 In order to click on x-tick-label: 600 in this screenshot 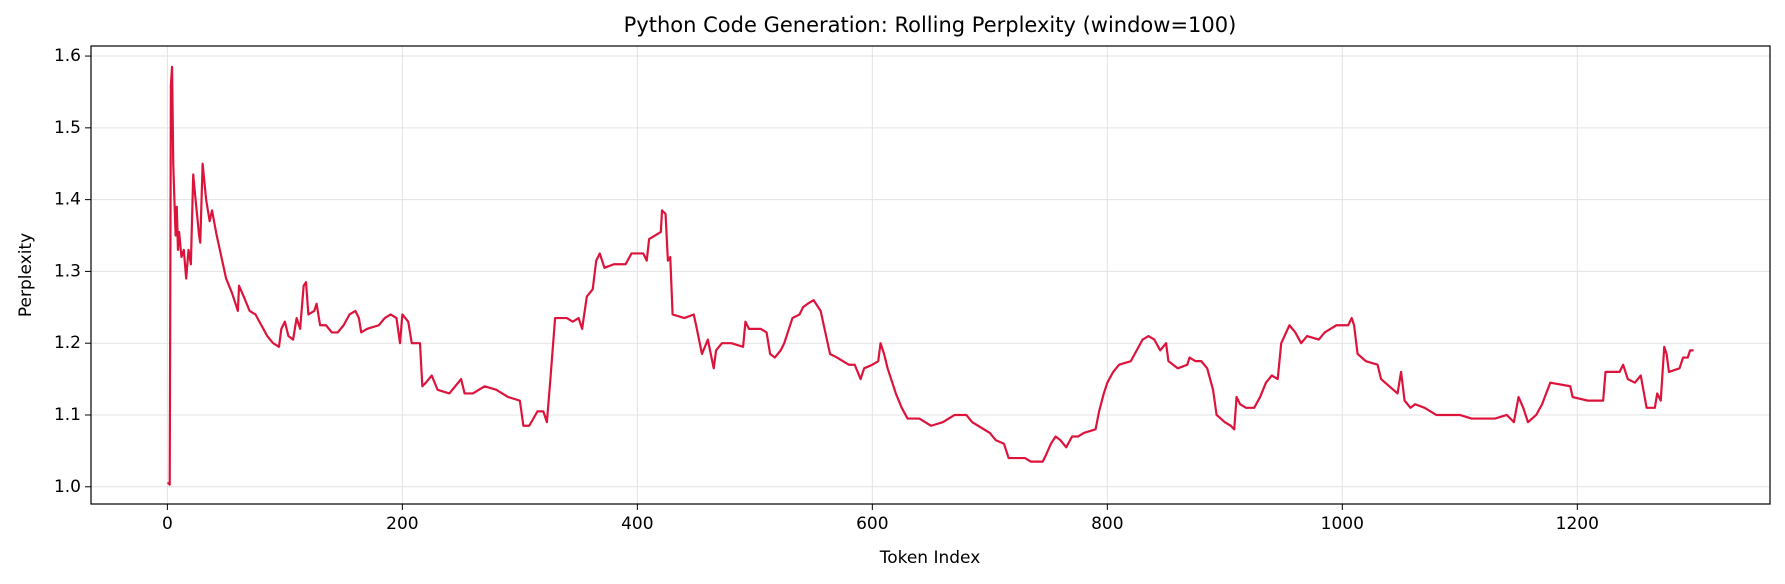, I will do `click(872, 524)`.